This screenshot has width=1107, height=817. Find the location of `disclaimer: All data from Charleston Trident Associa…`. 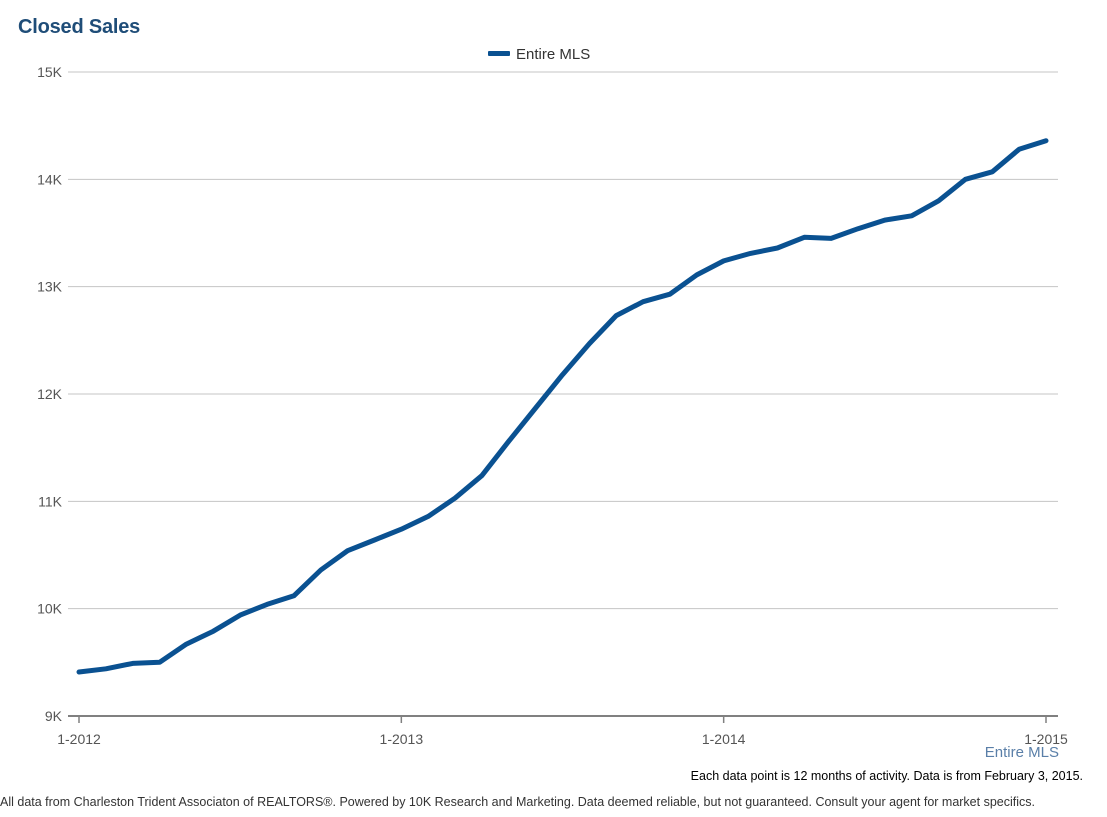

disclaimer: All data from Charleston Trident Associa… is located at coordinates (517, 802).